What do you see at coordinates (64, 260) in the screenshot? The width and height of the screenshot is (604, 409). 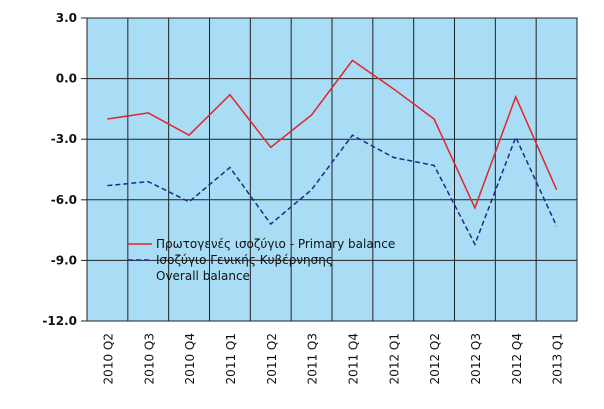 I see `y-tick-label: -9.0` at bounding box center [64, 260].